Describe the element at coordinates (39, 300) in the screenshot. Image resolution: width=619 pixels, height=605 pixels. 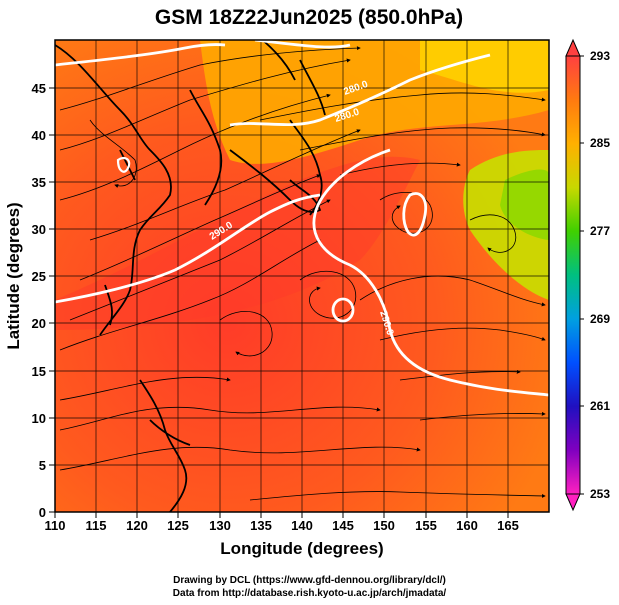
I see `y-tick-labels: 0 5 10 15 20 25 30 35 40 45` at that location.